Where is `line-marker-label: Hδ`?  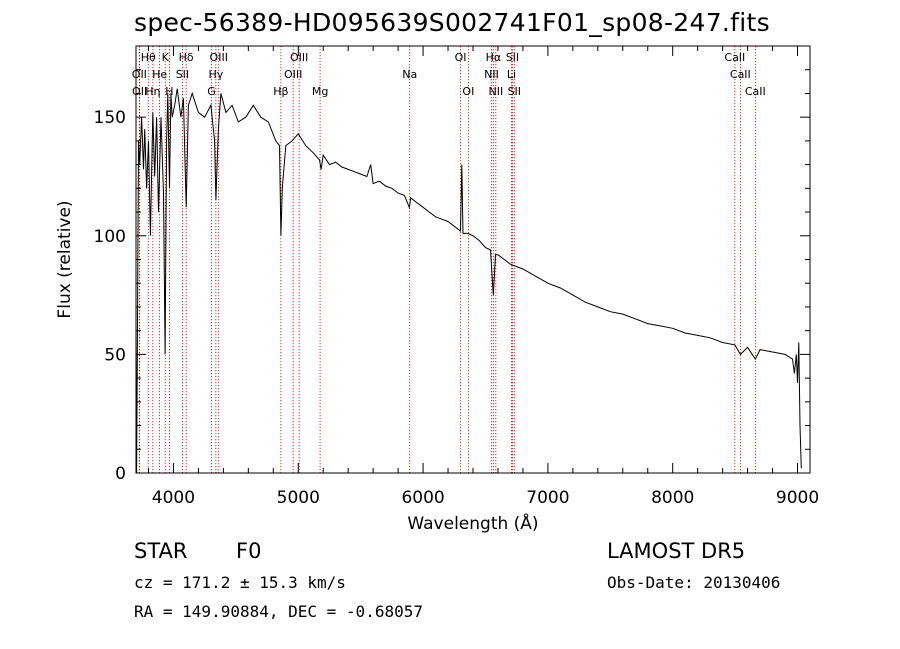 line-marker-label: Hδ is located at coordinates (186, 57).